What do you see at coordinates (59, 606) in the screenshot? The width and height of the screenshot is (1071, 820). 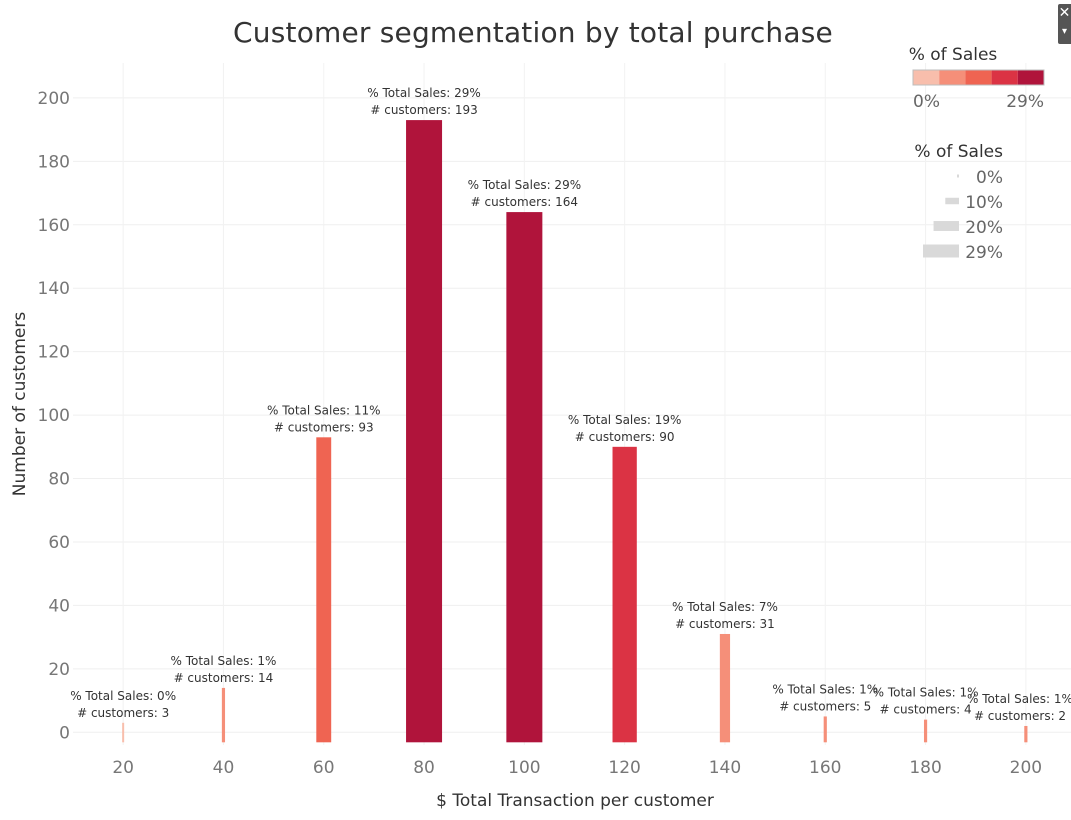 I see `y-tick-label: 40` at bounding box center [59, 606].